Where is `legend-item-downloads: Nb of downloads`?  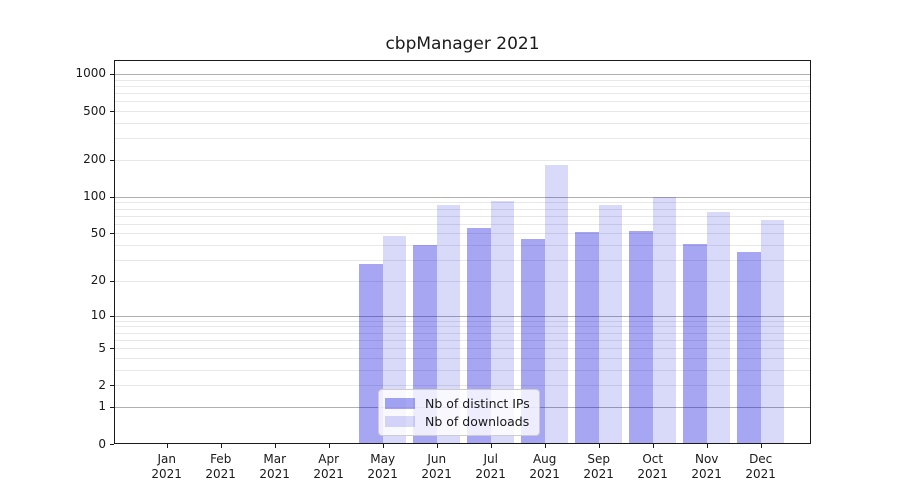
legend-item-downloads: Nb of downloads is located at coordinates (457, 421).